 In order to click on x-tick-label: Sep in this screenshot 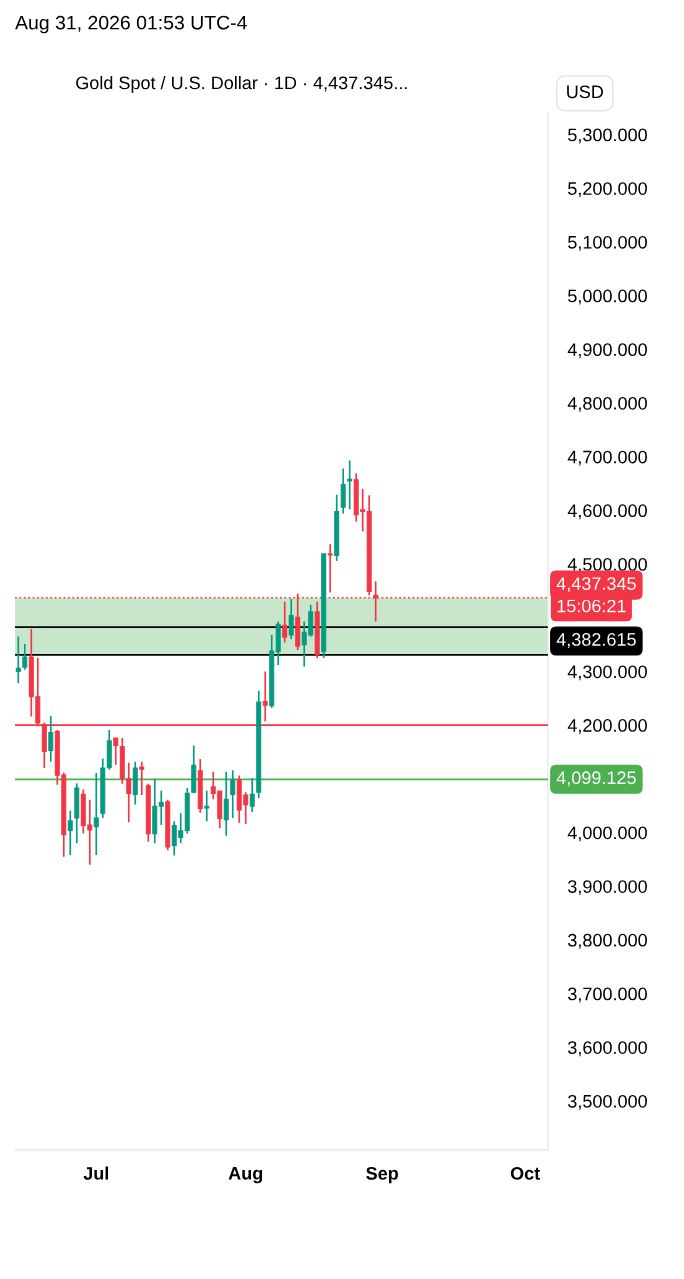, I will do `click(382, 1175)`.